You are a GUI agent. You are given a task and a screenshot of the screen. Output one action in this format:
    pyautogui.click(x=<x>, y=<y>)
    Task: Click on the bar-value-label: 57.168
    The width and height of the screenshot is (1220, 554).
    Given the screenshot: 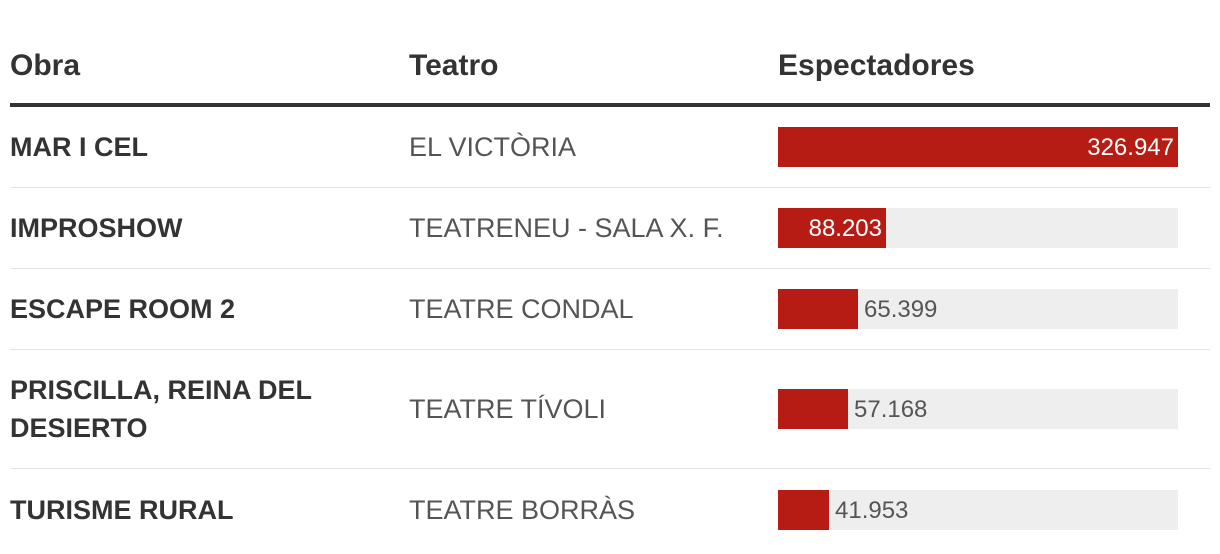 What is the action you would take?
    pyautogui.click(x=891, y=409)
    